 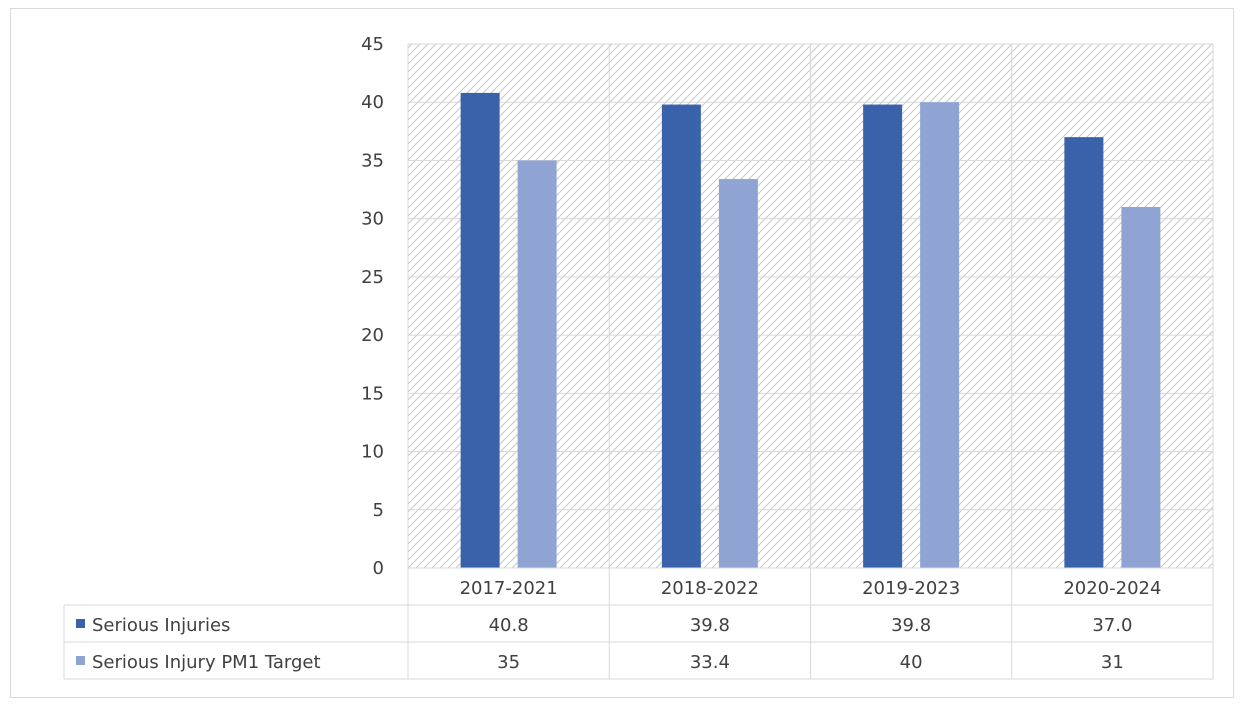 I want to click on x-category-label: 2019-2023, so click(x=911, y=588).